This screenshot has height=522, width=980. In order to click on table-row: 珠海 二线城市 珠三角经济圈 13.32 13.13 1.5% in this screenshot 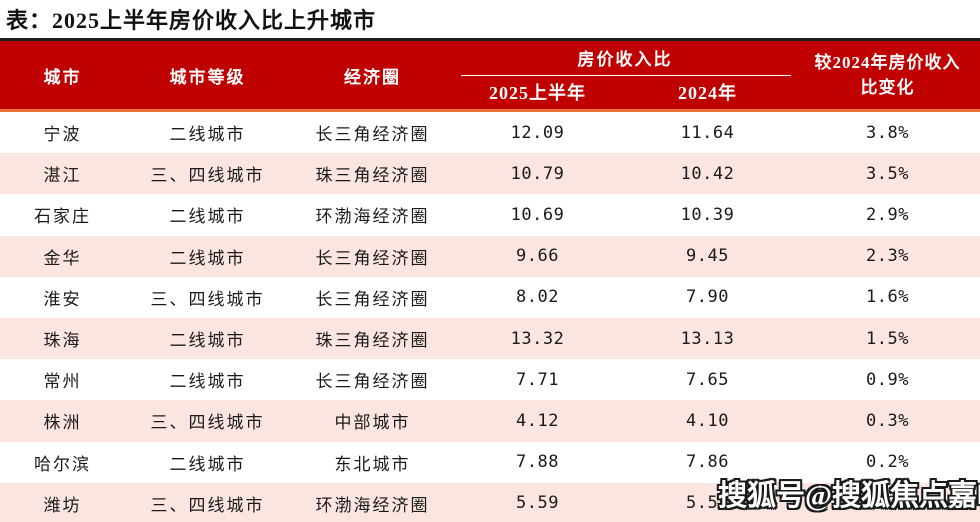, I will do `click(490, 338)`.